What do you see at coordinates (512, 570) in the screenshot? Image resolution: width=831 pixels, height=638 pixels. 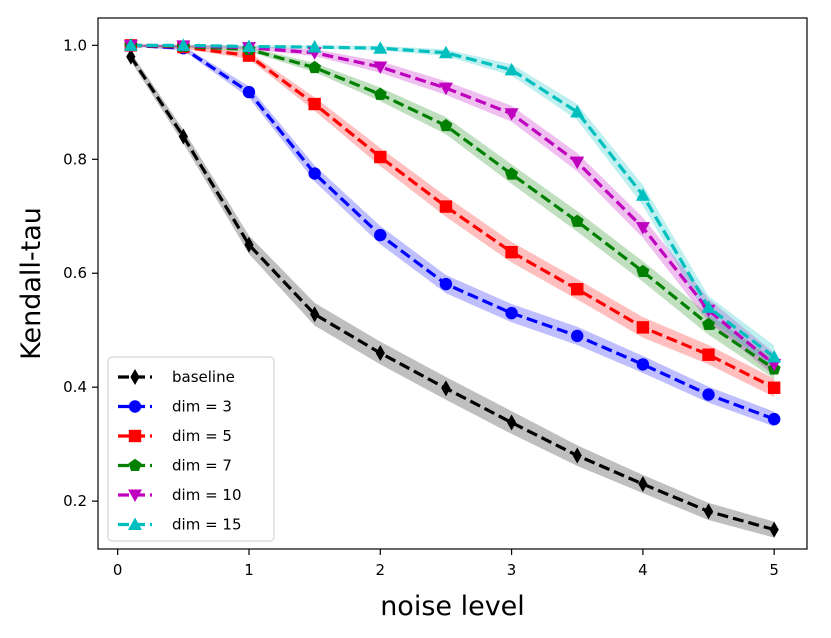 I see `x-tick-label: 3` at bounding box center [512, 570].